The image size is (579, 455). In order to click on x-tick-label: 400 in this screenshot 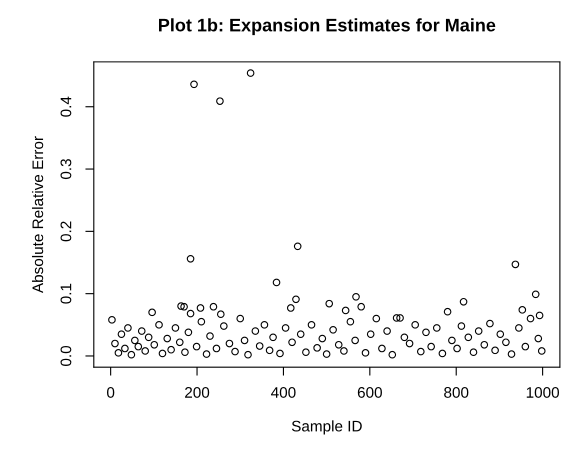, I will do `click(283, 392)`.